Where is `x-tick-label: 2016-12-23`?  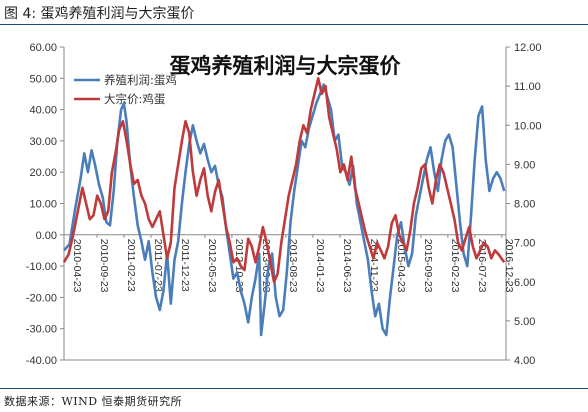
x-tick-label: 2016-12-23 is located at coordinates (509, 266).